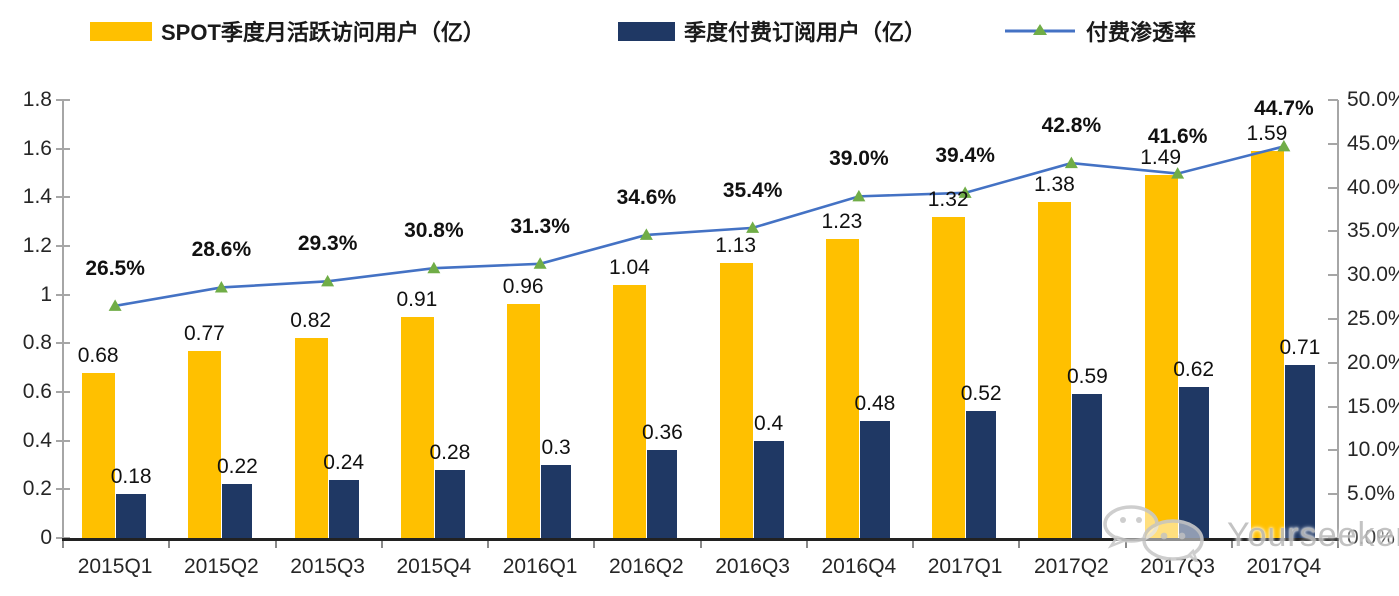 The height and width of the screenshot is (596, 1399). I want to click on x-axis-category-label: 2015Q2, so click(221, 566).